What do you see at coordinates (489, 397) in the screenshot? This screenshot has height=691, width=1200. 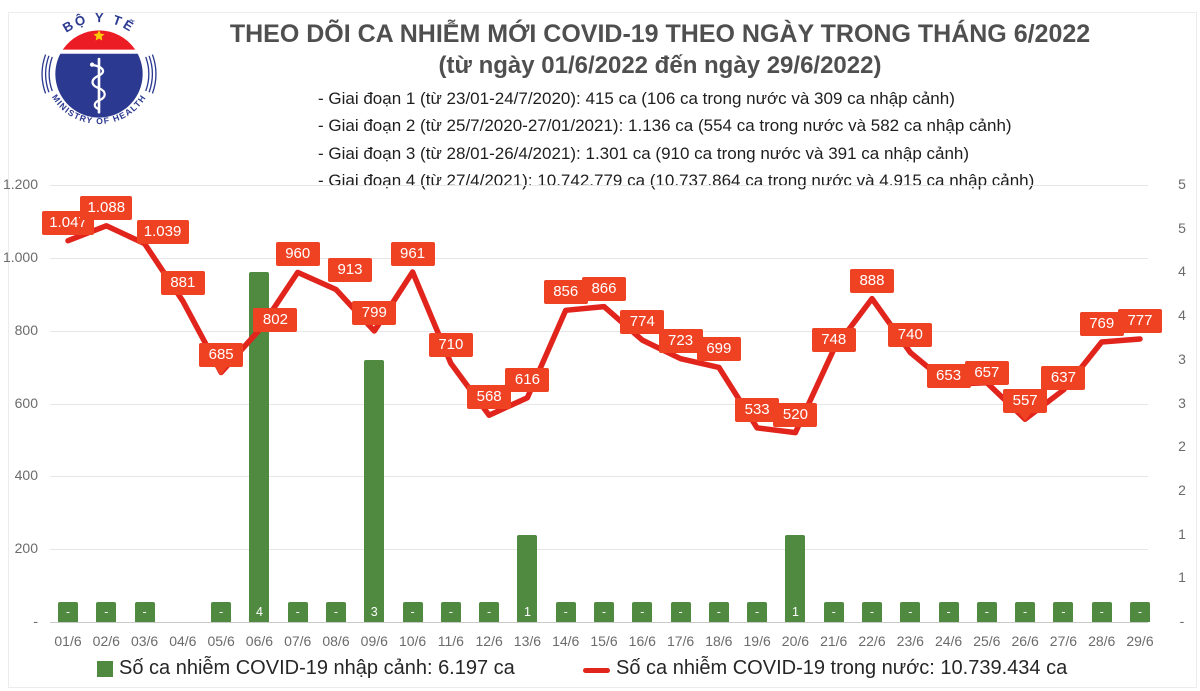 I see `line-data-label: 568` at bounding box center [489, 397].